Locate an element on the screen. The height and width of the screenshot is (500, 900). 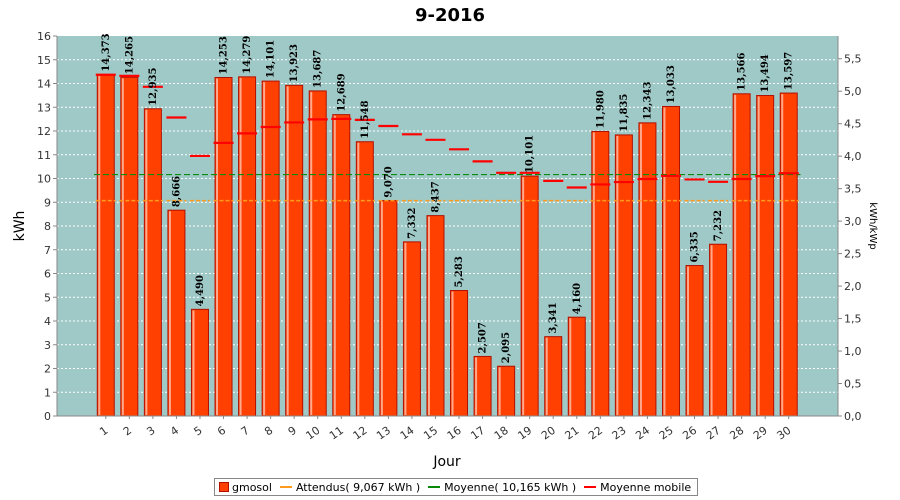
data-label: 13,566 is located at coordinates (742, 71).